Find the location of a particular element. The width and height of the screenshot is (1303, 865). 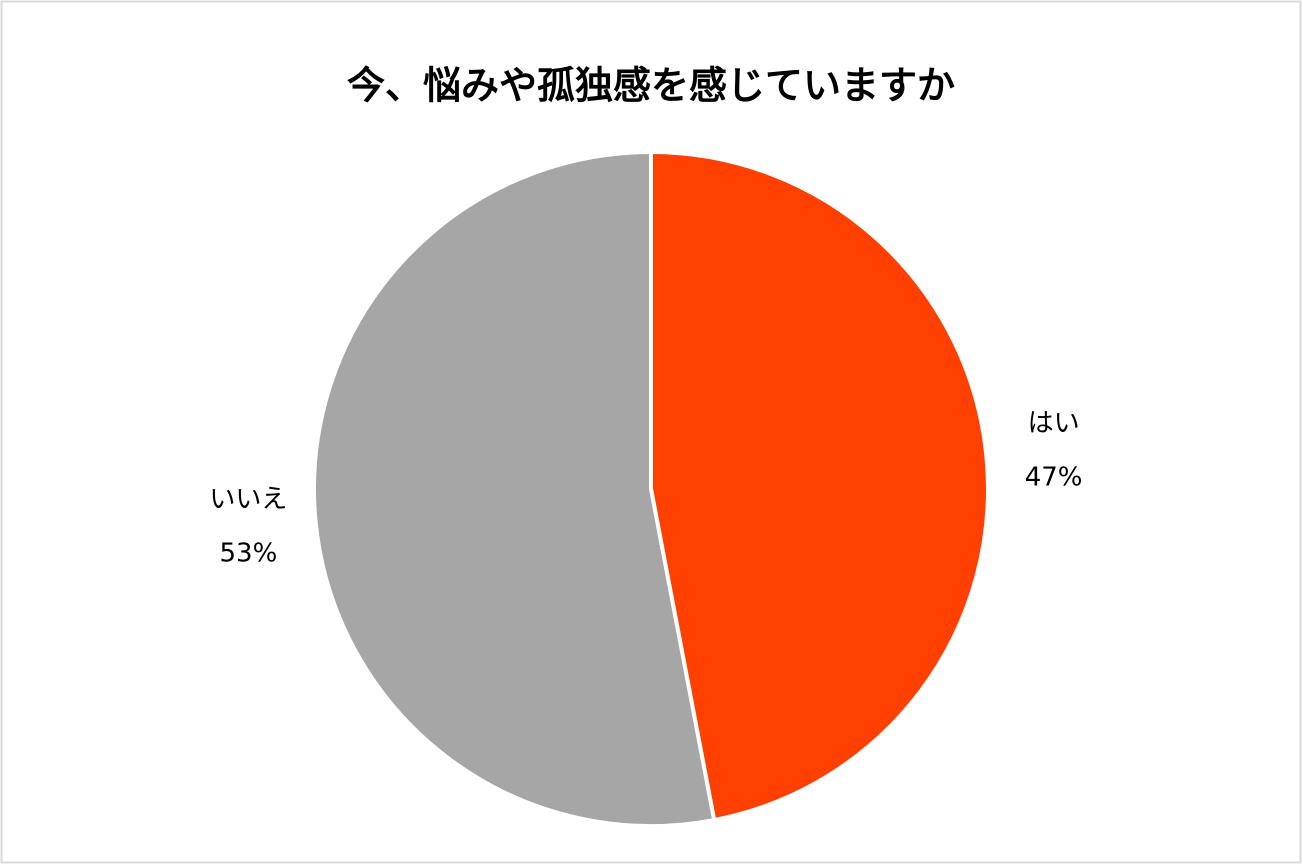

slice-label: はい is located at coordinates (1054, 423).